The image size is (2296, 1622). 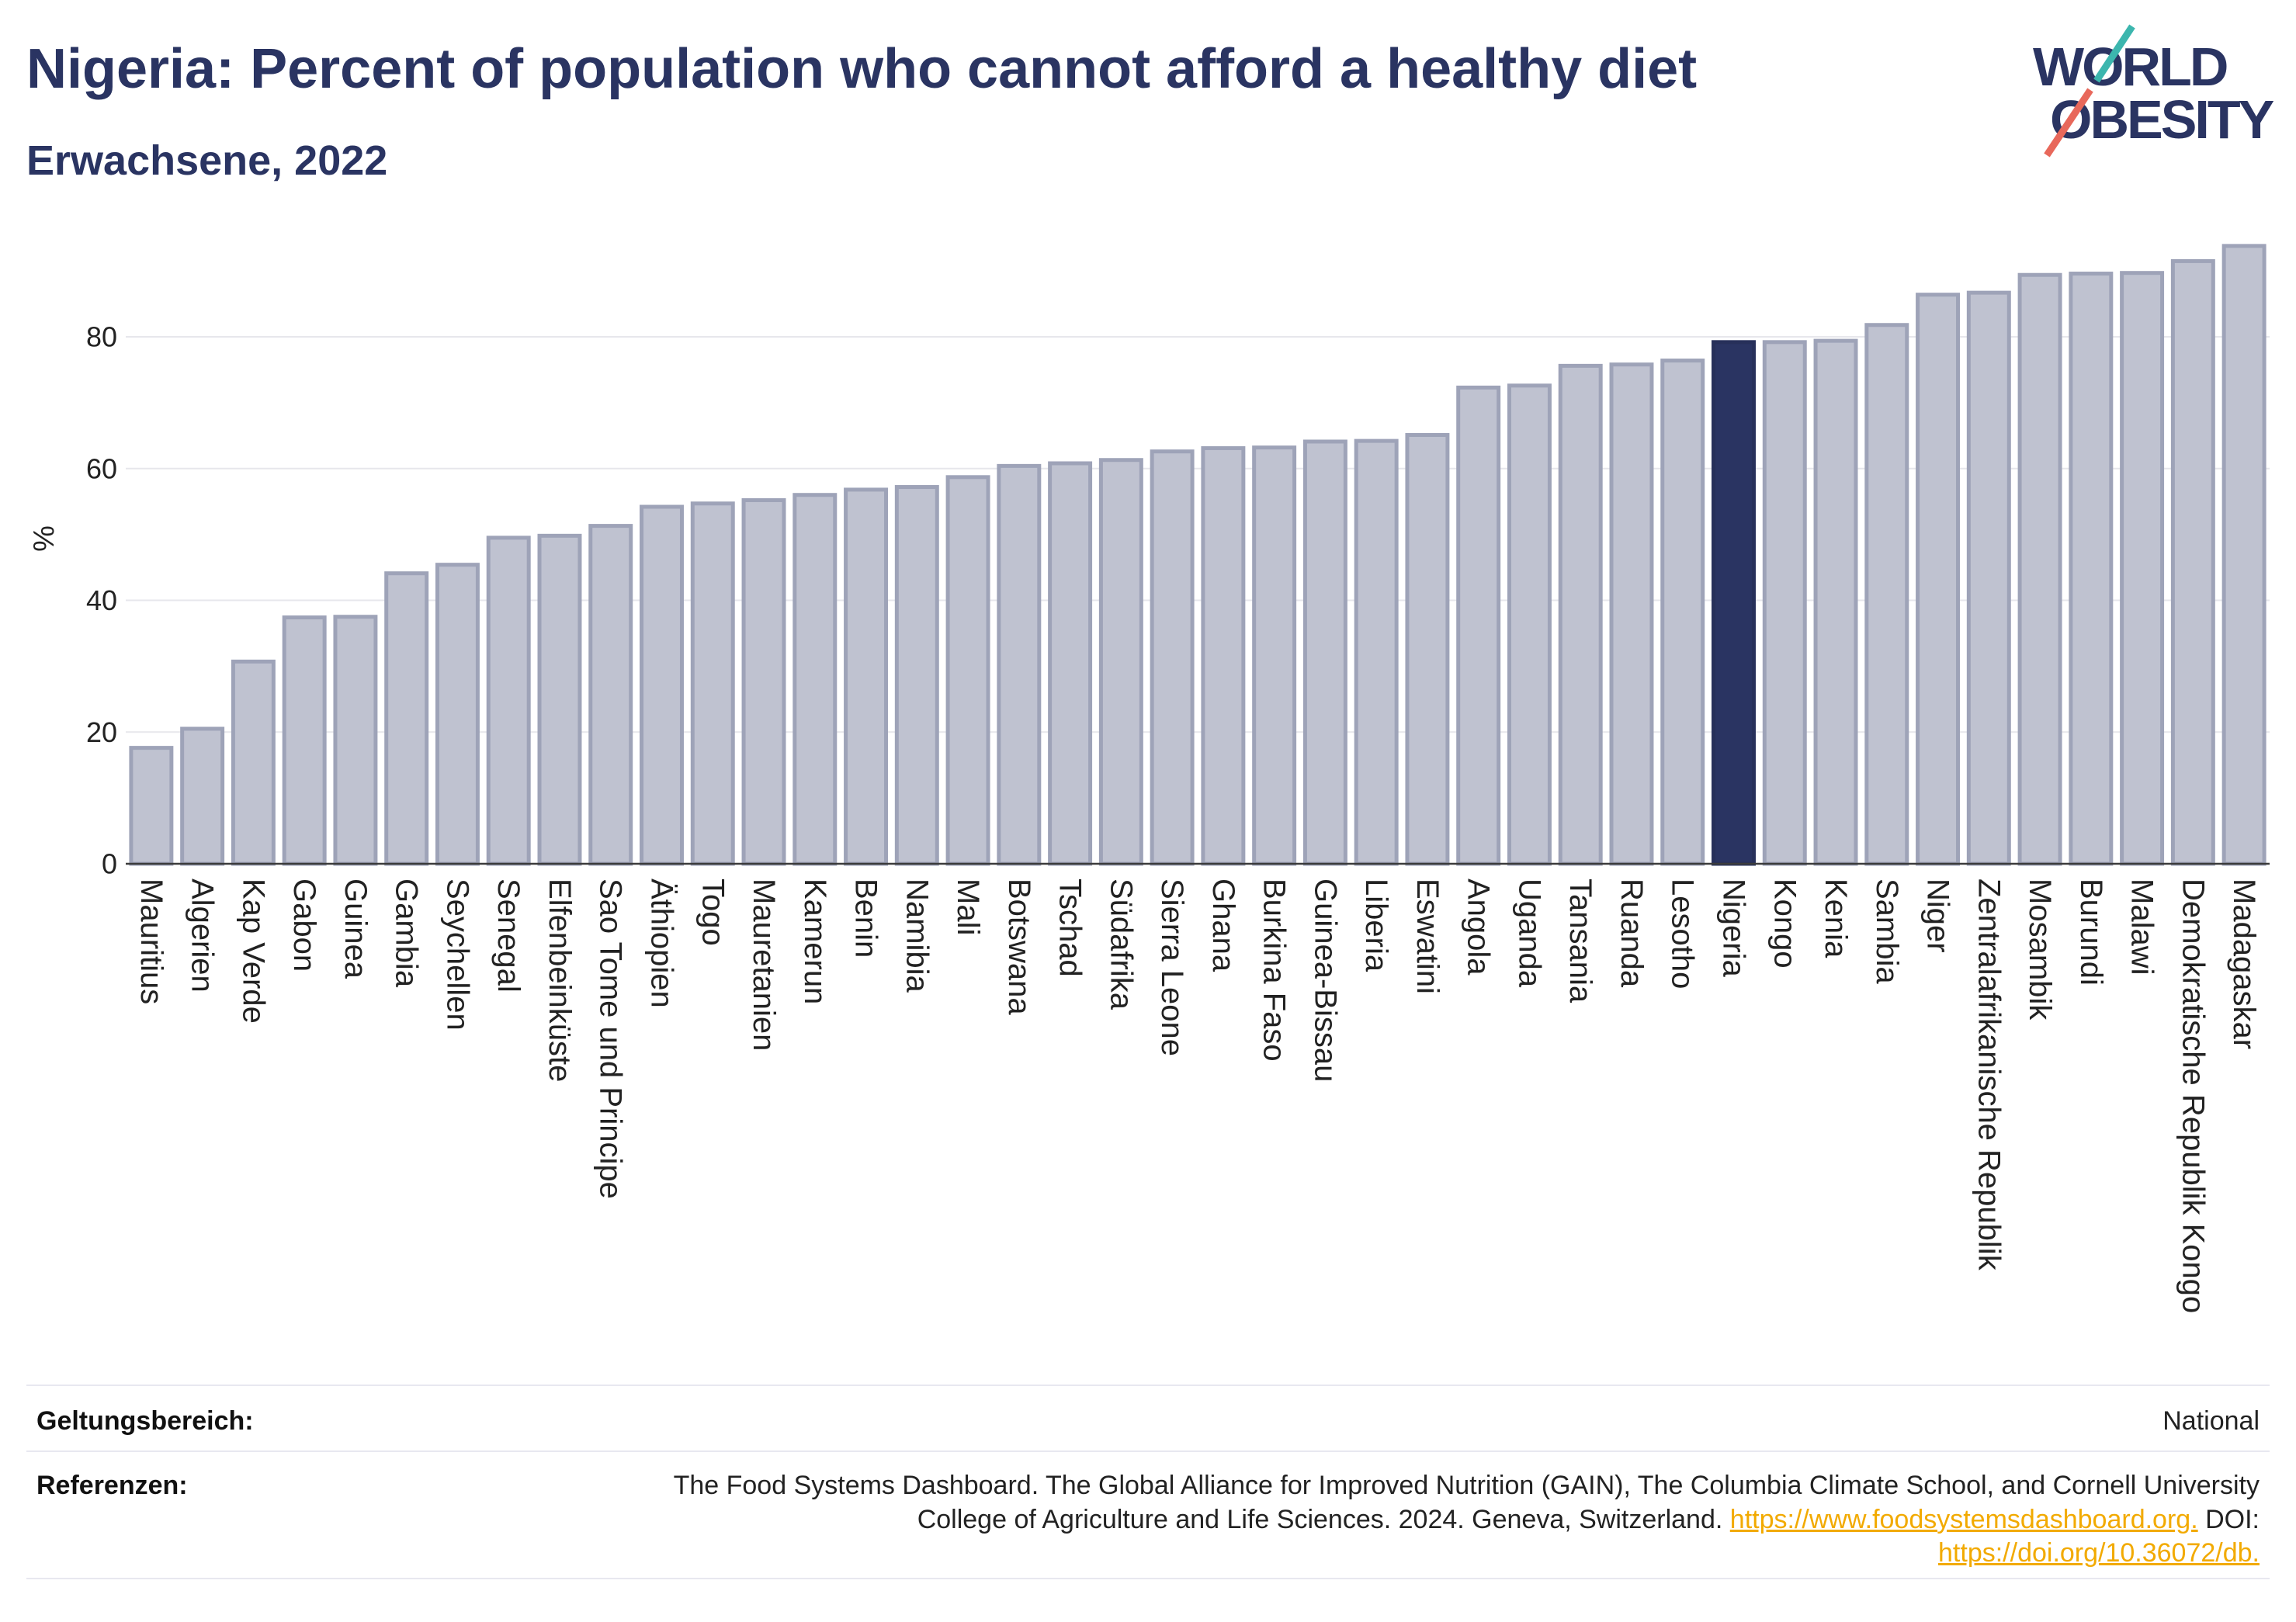 I want to click on x-tick-label: Namibia, so click(x=917, y=936).